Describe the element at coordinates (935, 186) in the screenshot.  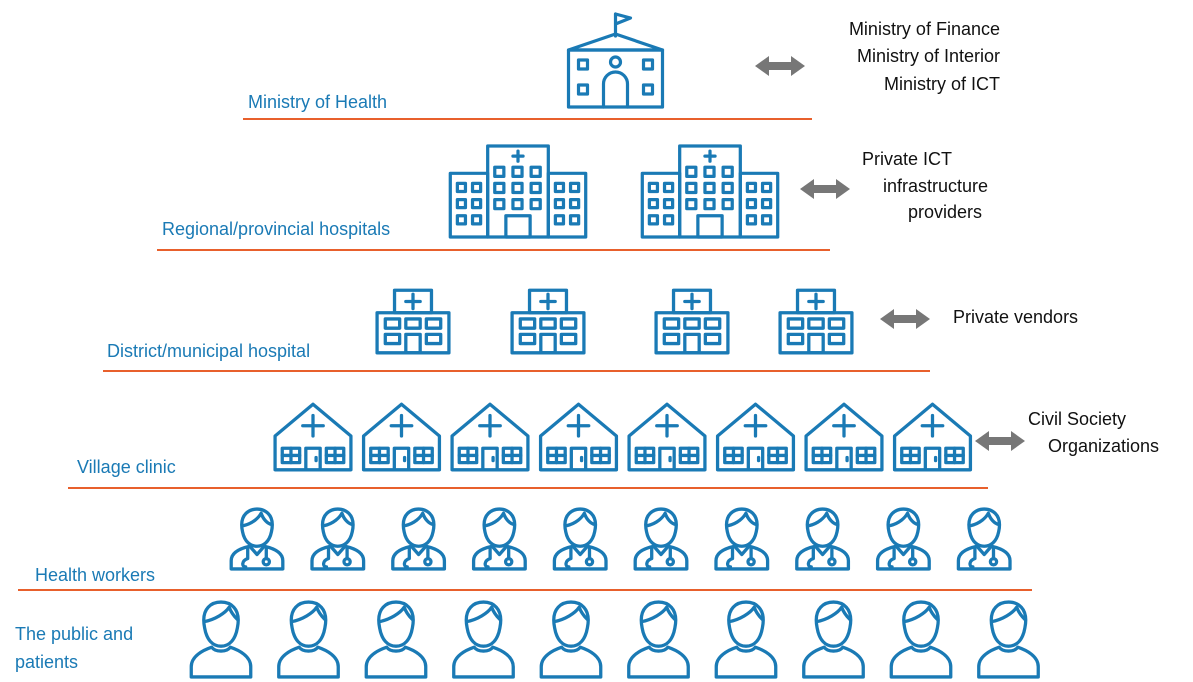
I see `partner-label: infrastructure` at that location.